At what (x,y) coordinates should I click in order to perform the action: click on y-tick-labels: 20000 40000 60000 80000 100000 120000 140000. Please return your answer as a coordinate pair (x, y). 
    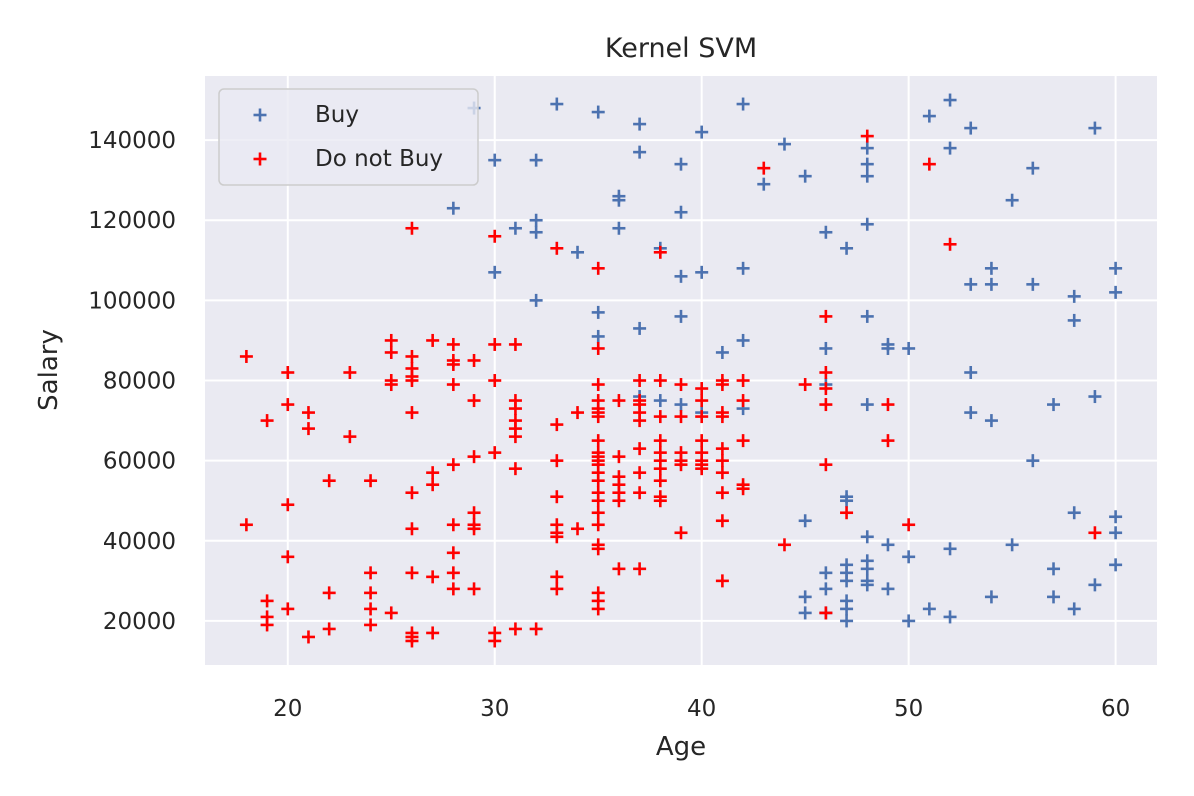
    Looking at the image, I should click on (132, 381).